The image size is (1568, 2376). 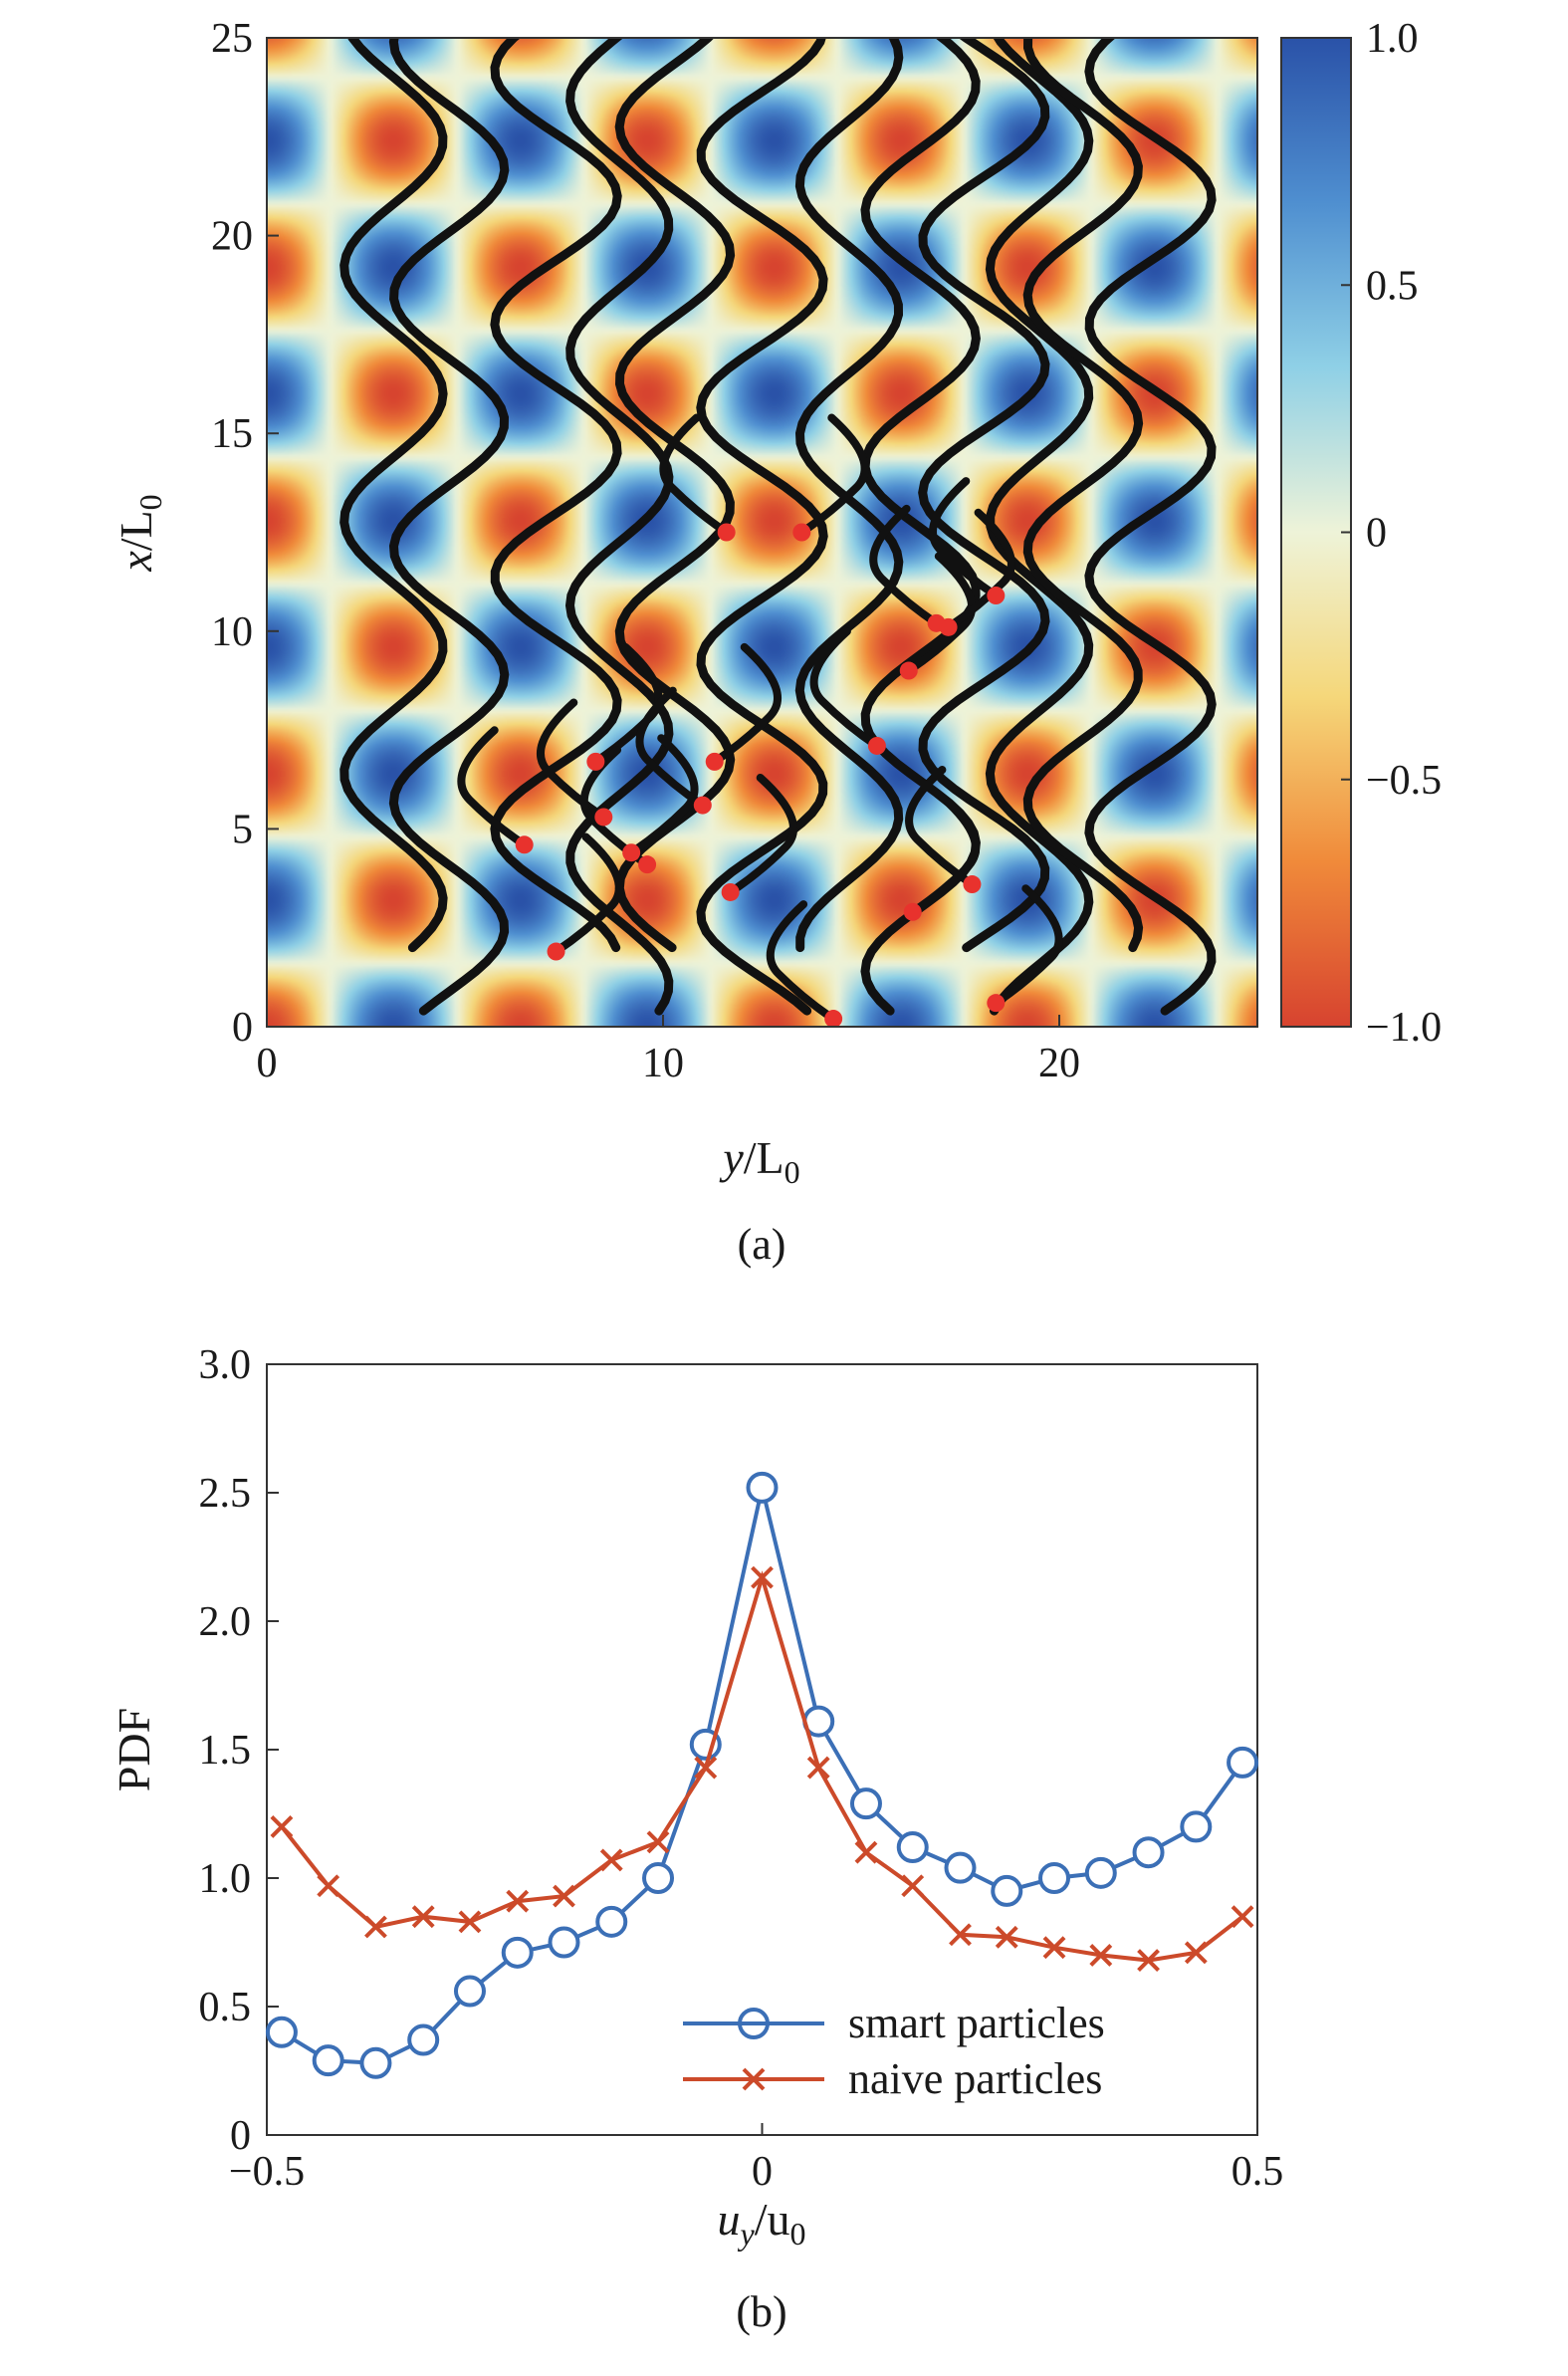 I want to click on panel-a-x-ticks: 0 10 20, so click(x=669, y=1050).